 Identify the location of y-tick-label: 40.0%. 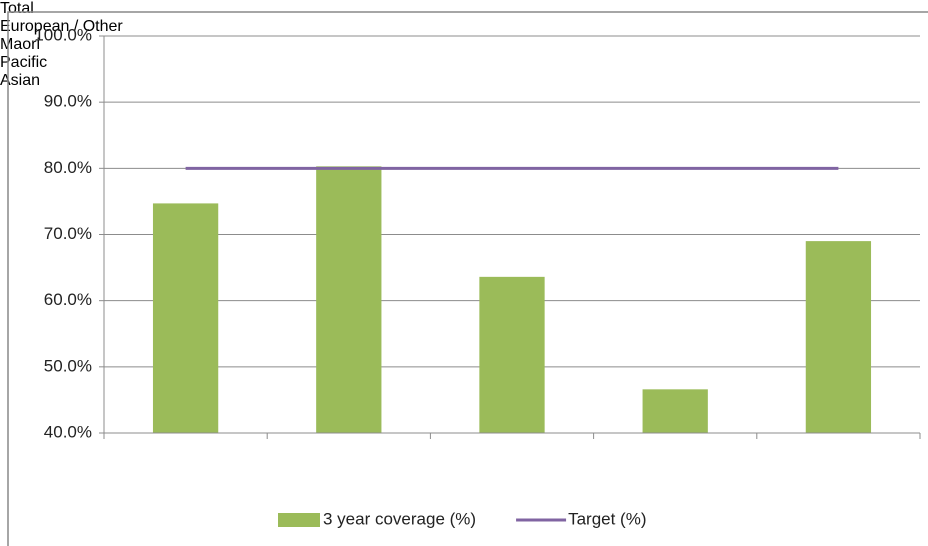
(68, 431).